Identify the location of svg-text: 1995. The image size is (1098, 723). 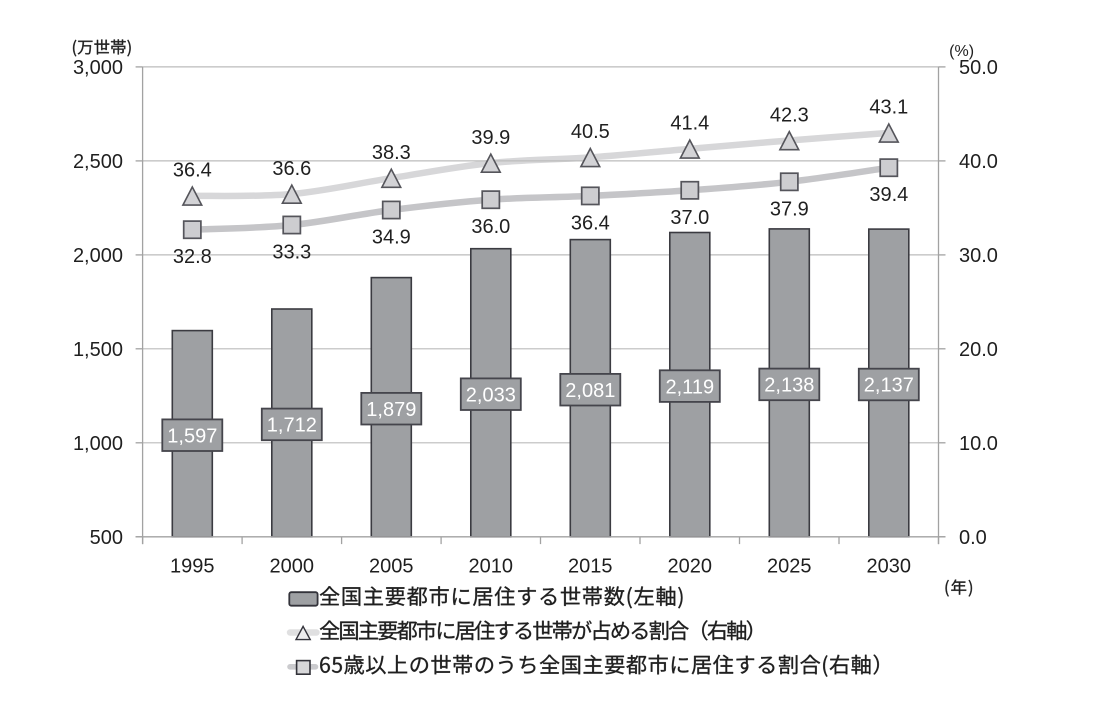
(192, 567).